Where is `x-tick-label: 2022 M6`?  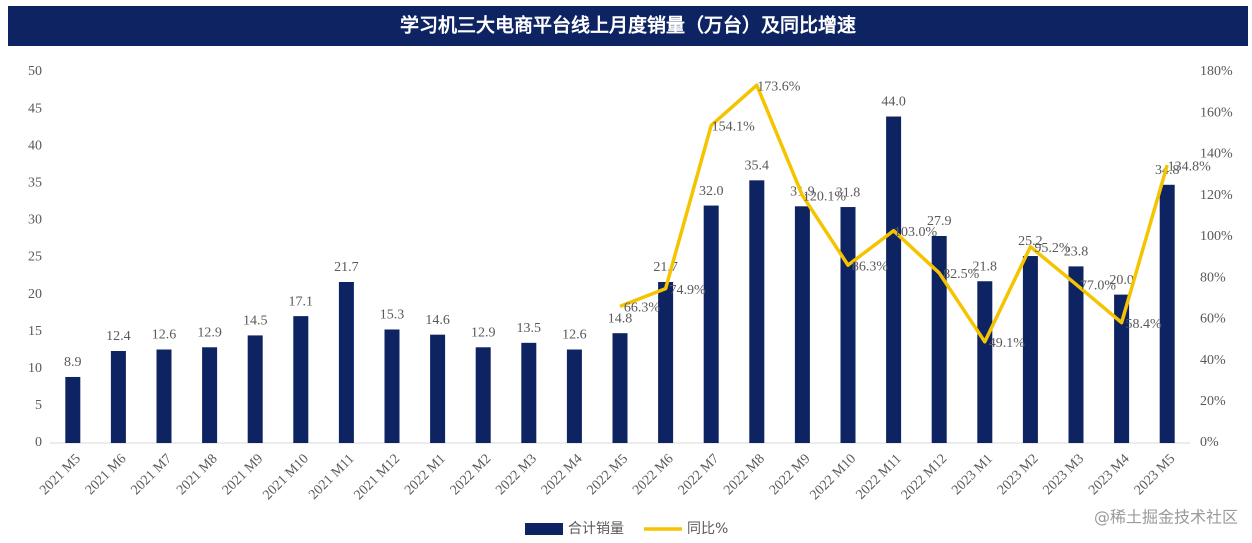 x-tick-label: 2022 M6 is located at coordinates (653, 474).